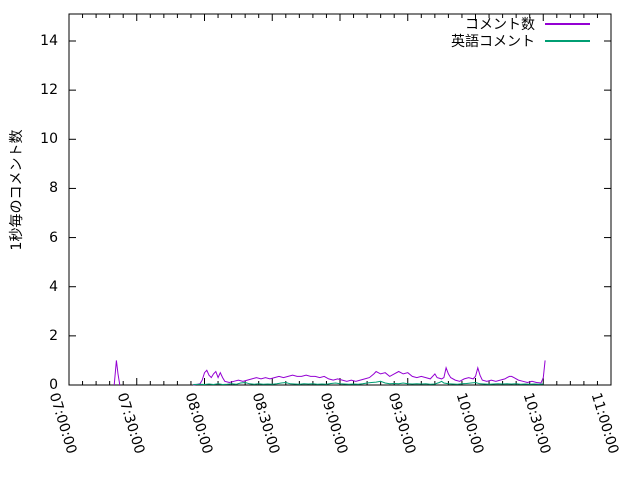 Image resolution: width=640 pixels, height=480 pixels. I want to click on legend-item: 英語コメント, so click(520, 41).